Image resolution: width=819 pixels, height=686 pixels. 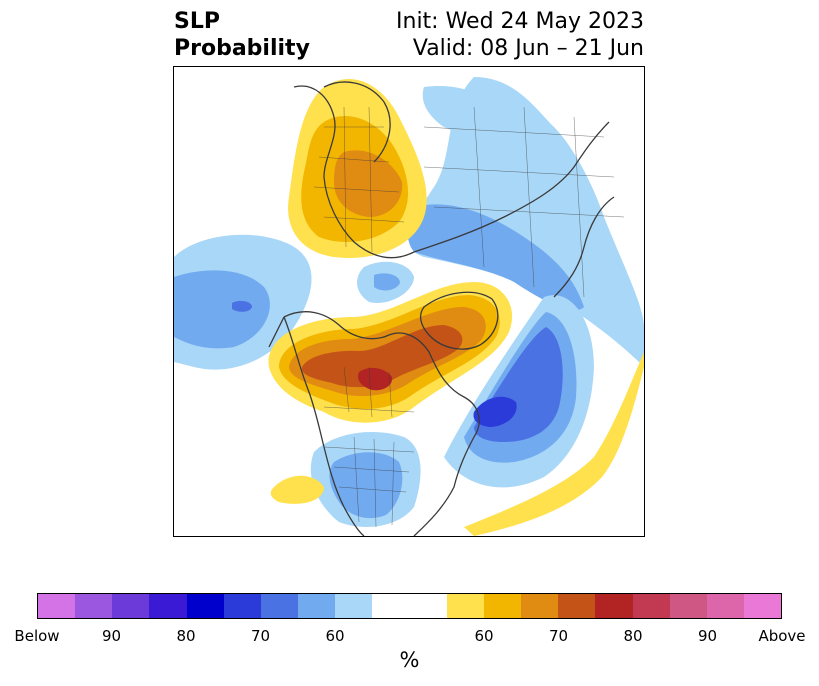 I want to click on below-region-pacific-core, so click(x=242, y=306).